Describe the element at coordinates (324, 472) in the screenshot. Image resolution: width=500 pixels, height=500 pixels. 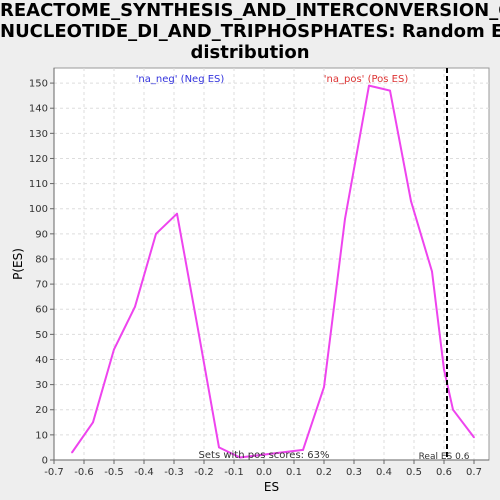
I see `x-tick-label: 0.2` at that location.